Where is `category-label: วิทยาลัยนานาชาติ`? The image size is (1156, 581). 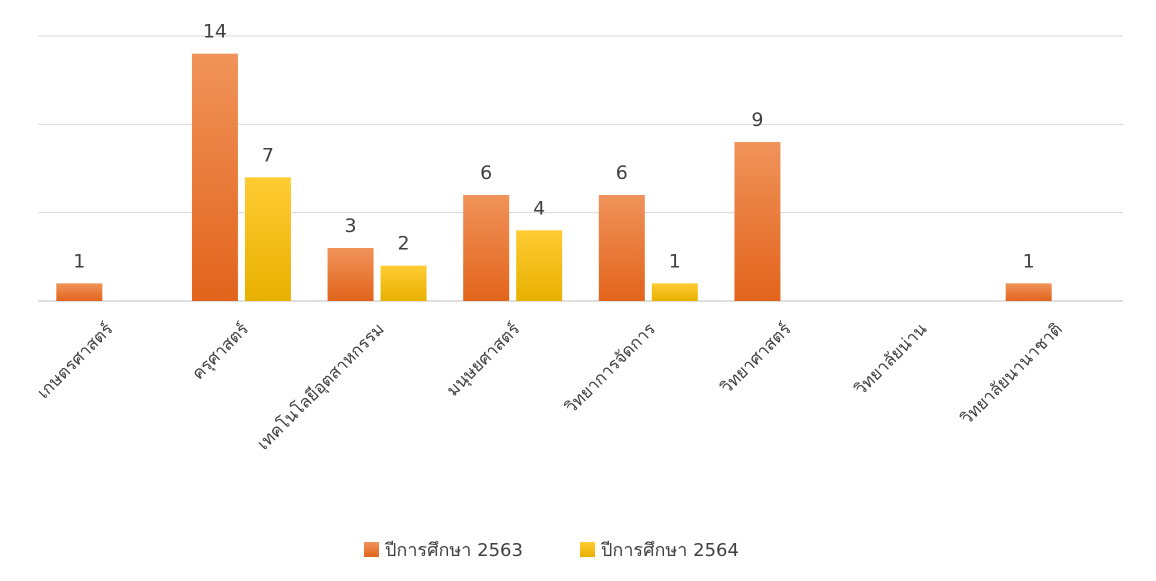
category-label: วิทยาลัยนานาชาติ is located at coordinates (1012, 374).